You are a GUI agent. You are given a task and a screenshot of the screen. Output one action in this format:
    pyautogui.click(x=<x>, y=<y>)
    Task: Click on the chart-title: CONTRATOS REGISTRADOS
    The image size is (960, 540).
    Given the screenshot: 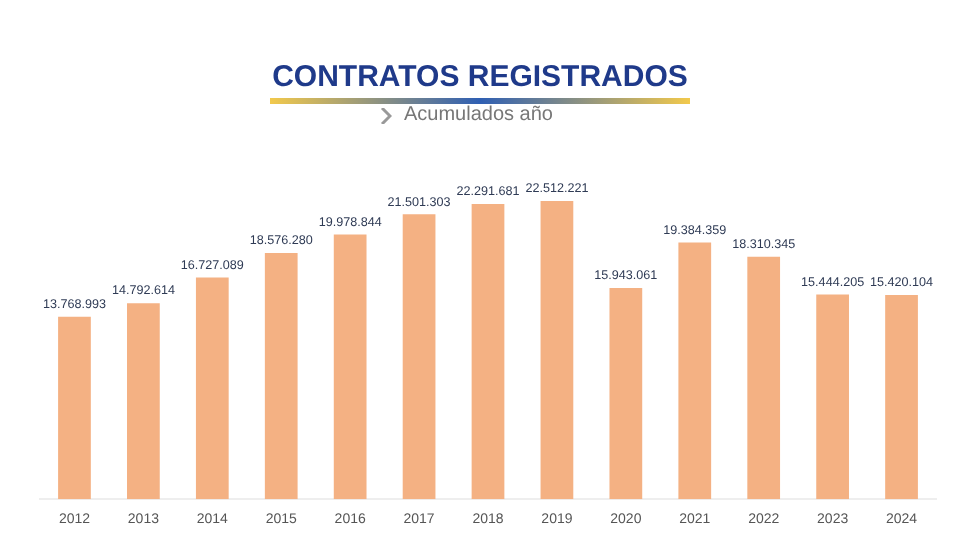 What is the action you would take?
    pyautogui.click(x=480, y=77)
    